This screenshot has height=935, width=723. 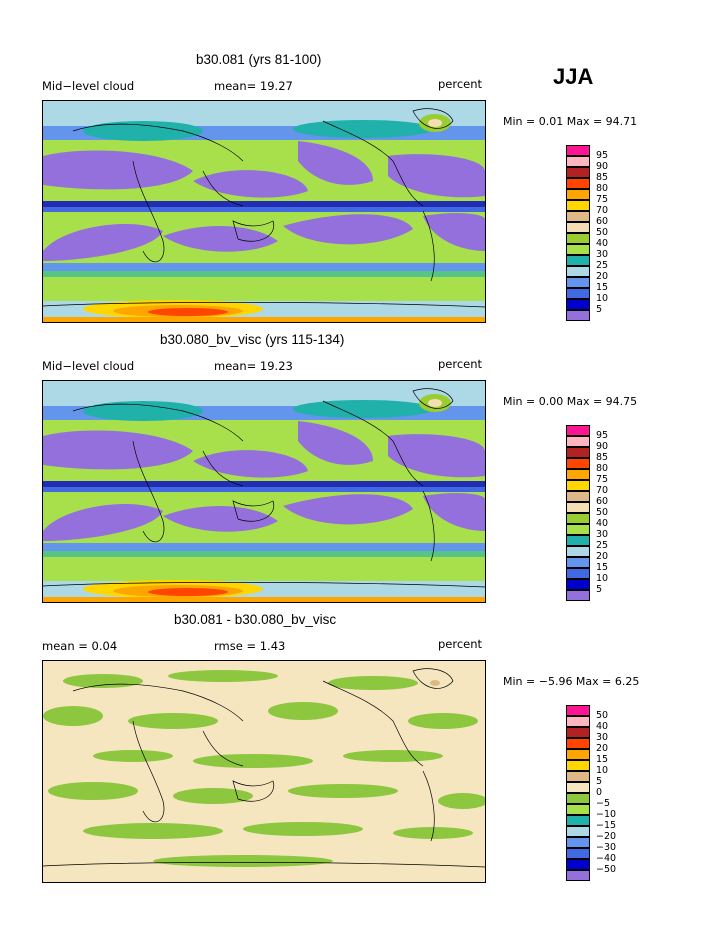 I want to click on panel1-tick: 50, so click(x=602, y=232).